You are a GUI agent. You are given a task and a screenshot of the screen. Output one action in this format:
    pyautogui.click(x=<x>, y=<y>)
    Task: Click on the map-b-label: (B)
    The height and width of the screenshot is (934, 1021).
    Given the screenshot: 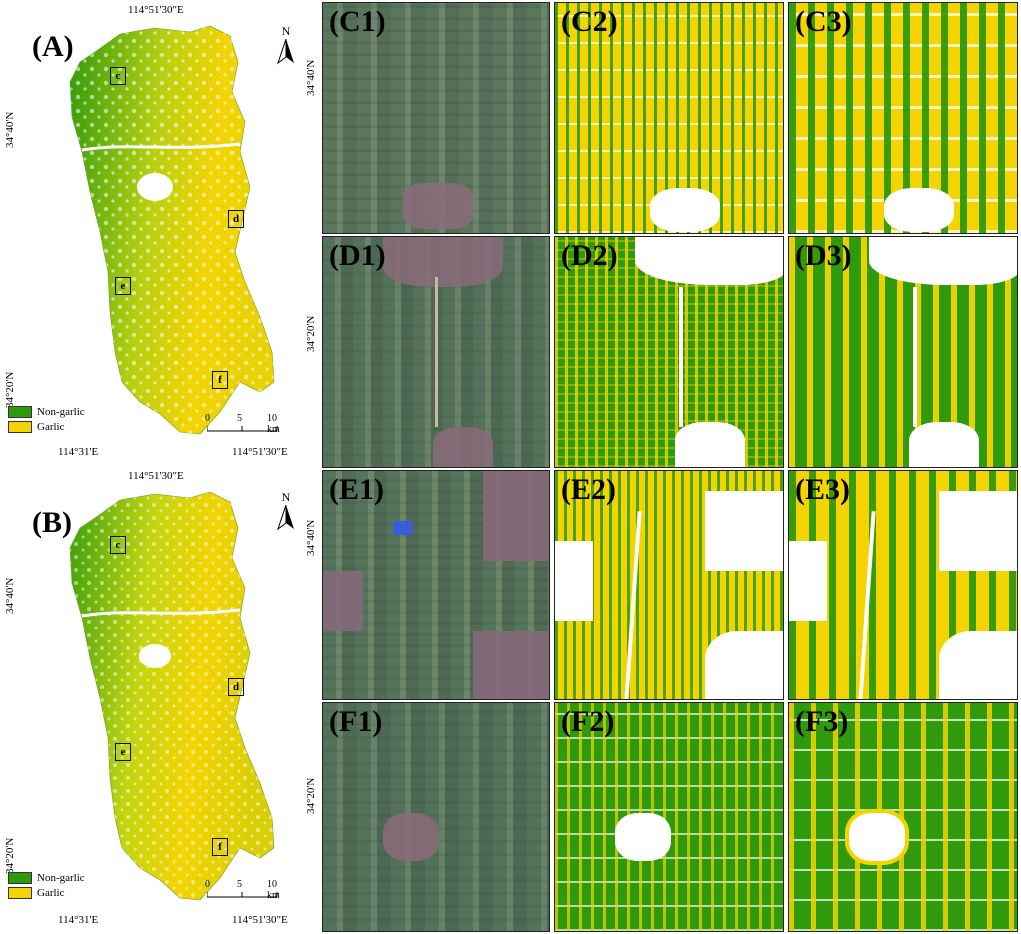 What is the action you would take?
    pyautogui.click(x=52, y=522)
    